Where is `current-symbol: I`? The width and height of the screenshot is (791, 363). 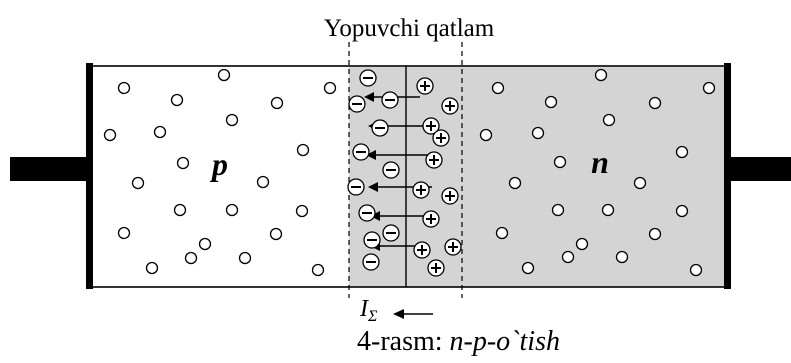 current-symbol: I is located at coordinates (364, 309).